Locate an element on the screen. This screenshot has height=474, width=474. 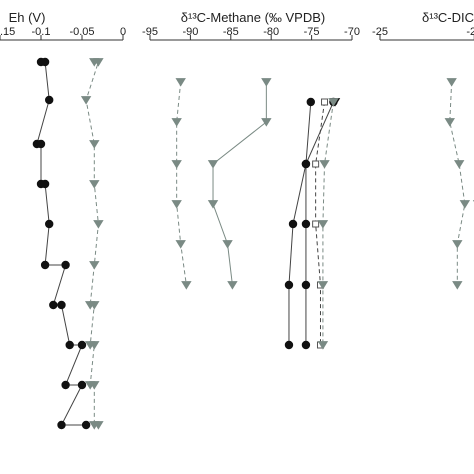
dic-x-tick-label: -25 is located at coordinates (380, 32).